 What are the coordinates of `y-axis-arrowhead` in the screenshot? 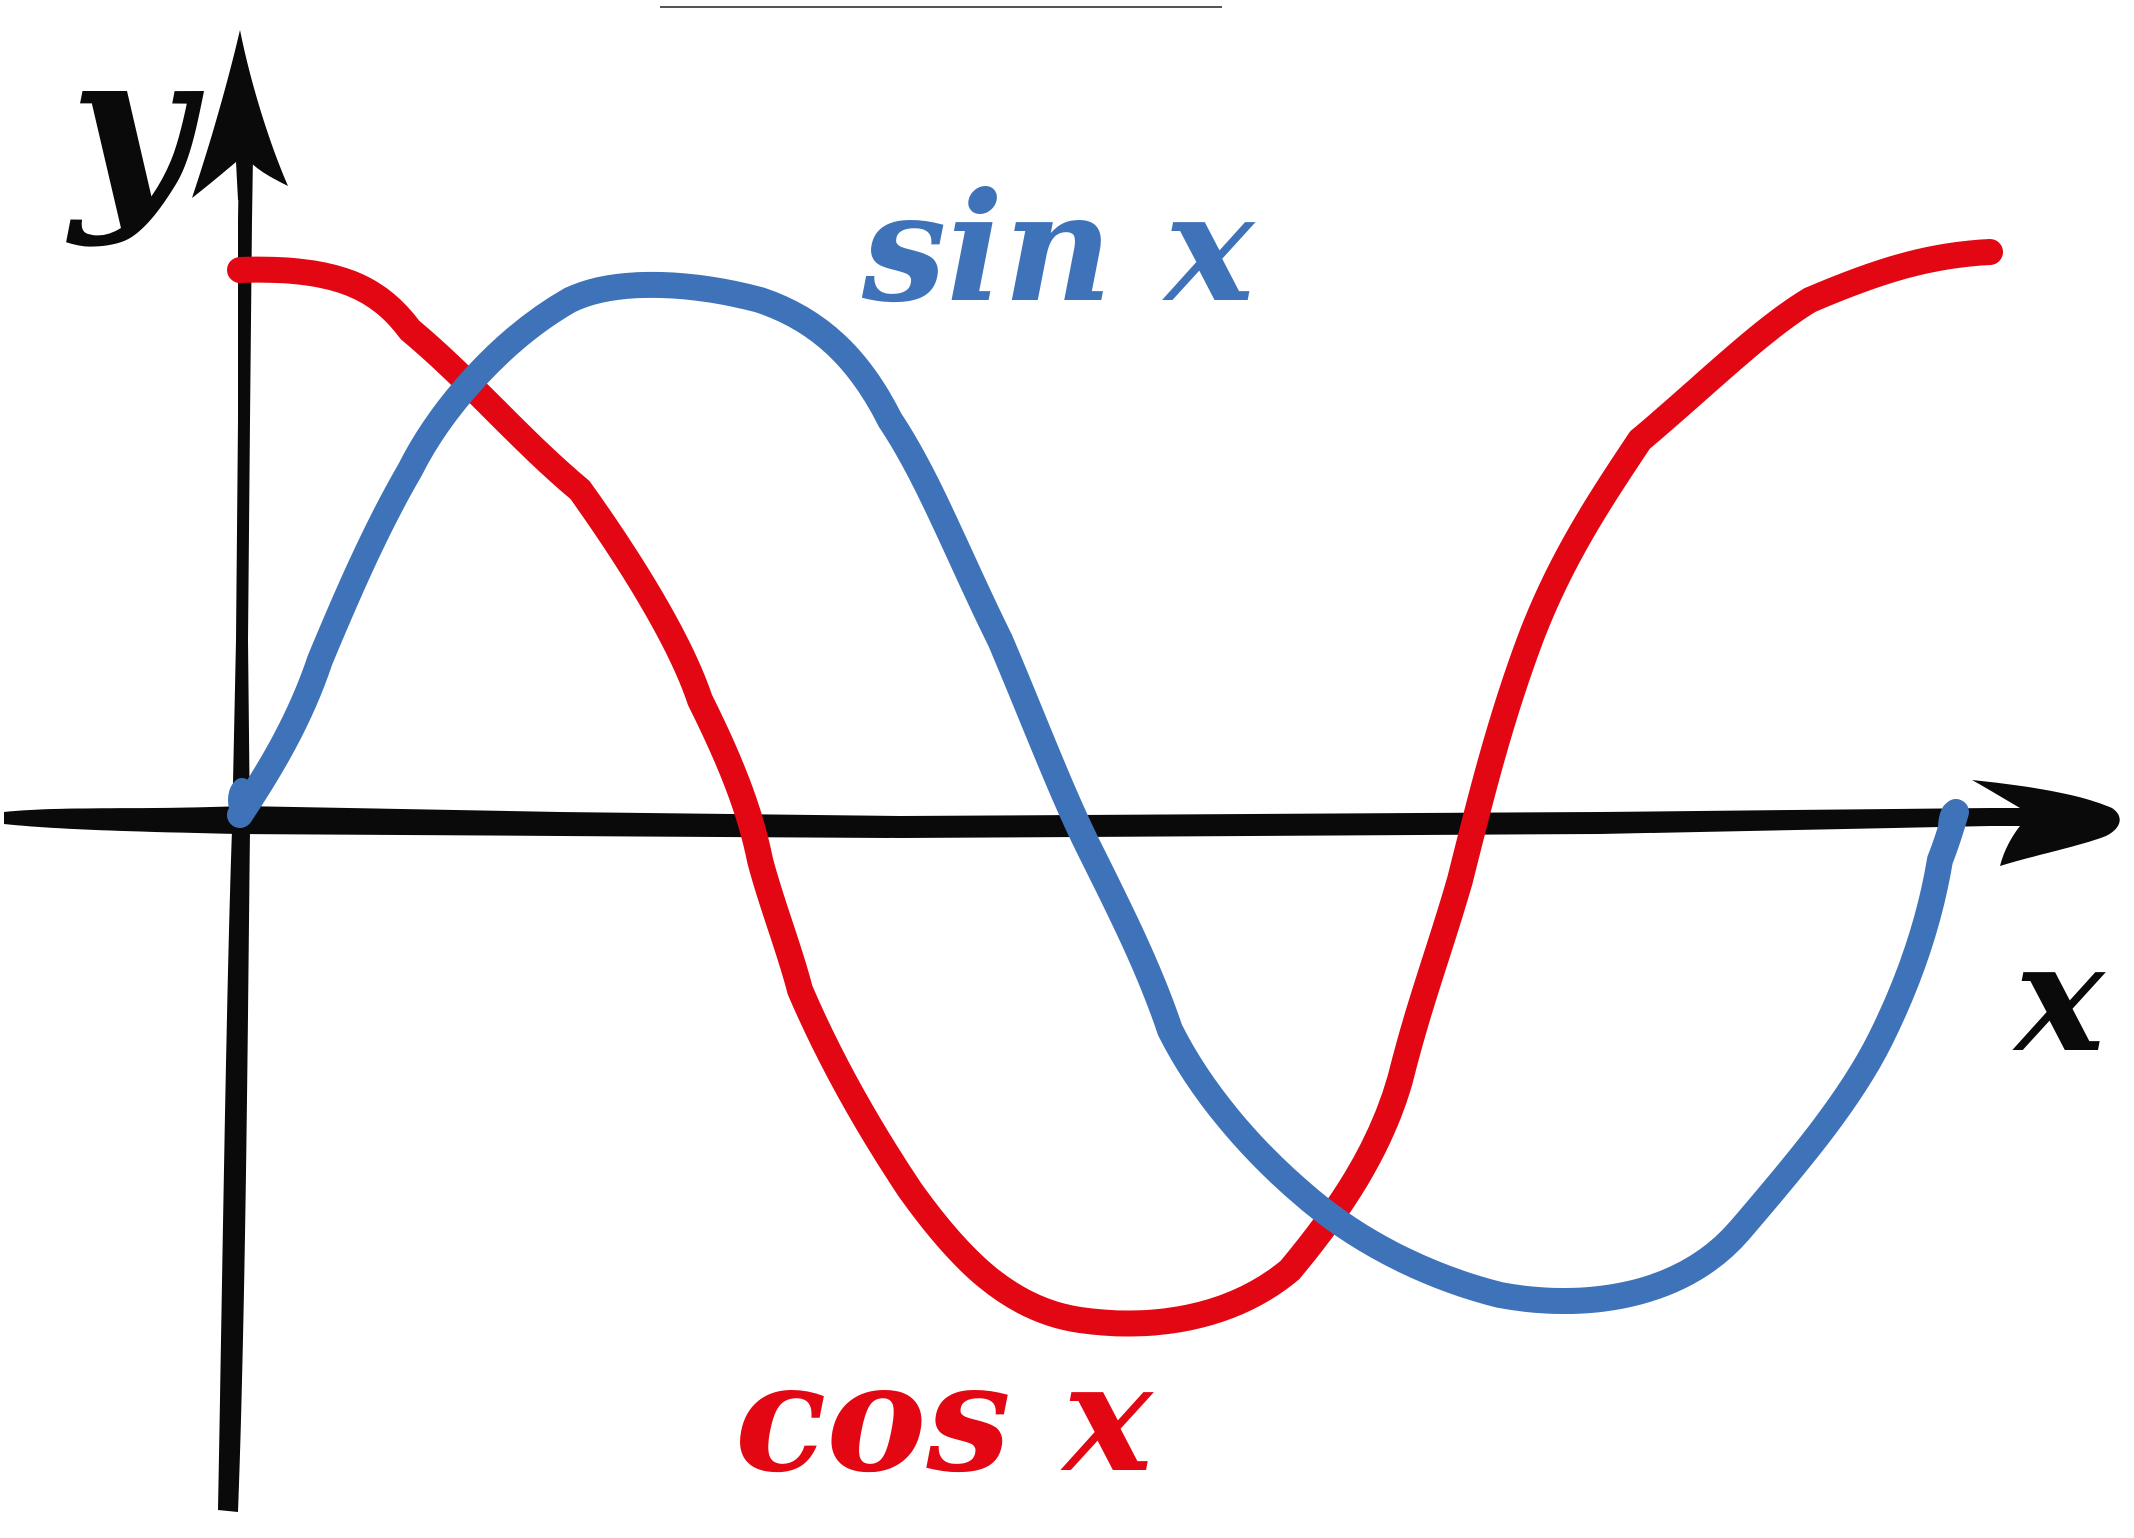 It's located at (240, 115).